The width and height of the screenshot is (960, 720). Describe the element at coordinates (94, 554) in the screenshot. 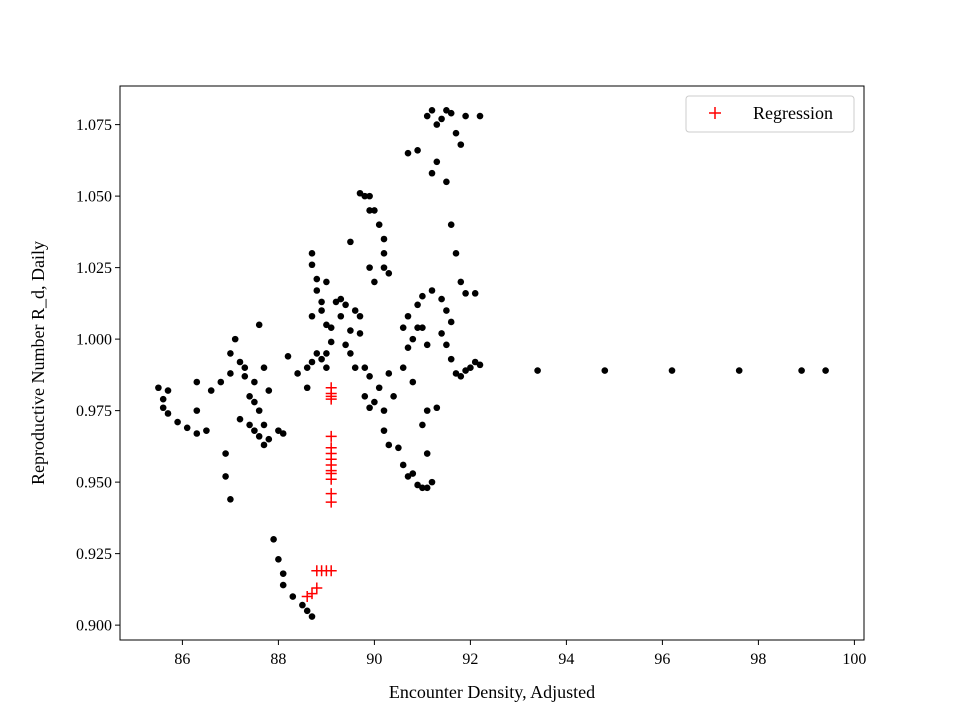

I see `y-tick-label: 0.925` at that location.